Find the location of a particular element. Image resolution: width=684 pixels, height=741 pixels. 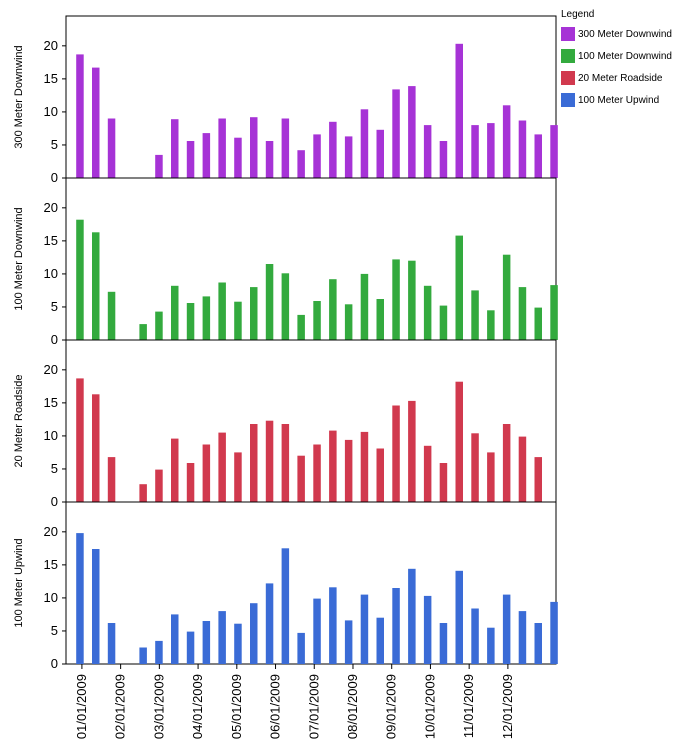

x-tick-label: 08/01/2009 is located at coordinates (352, 706).